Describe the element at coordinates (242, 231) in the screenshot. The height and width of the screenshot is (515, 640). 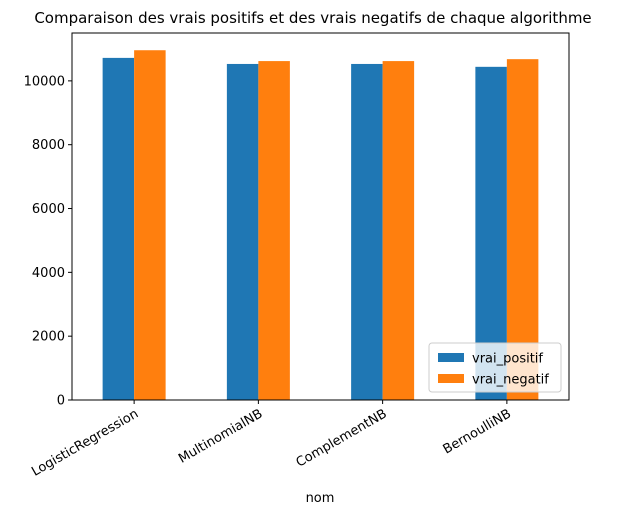
I see `bar-vrai_positif-MultinomialNB` at that location.